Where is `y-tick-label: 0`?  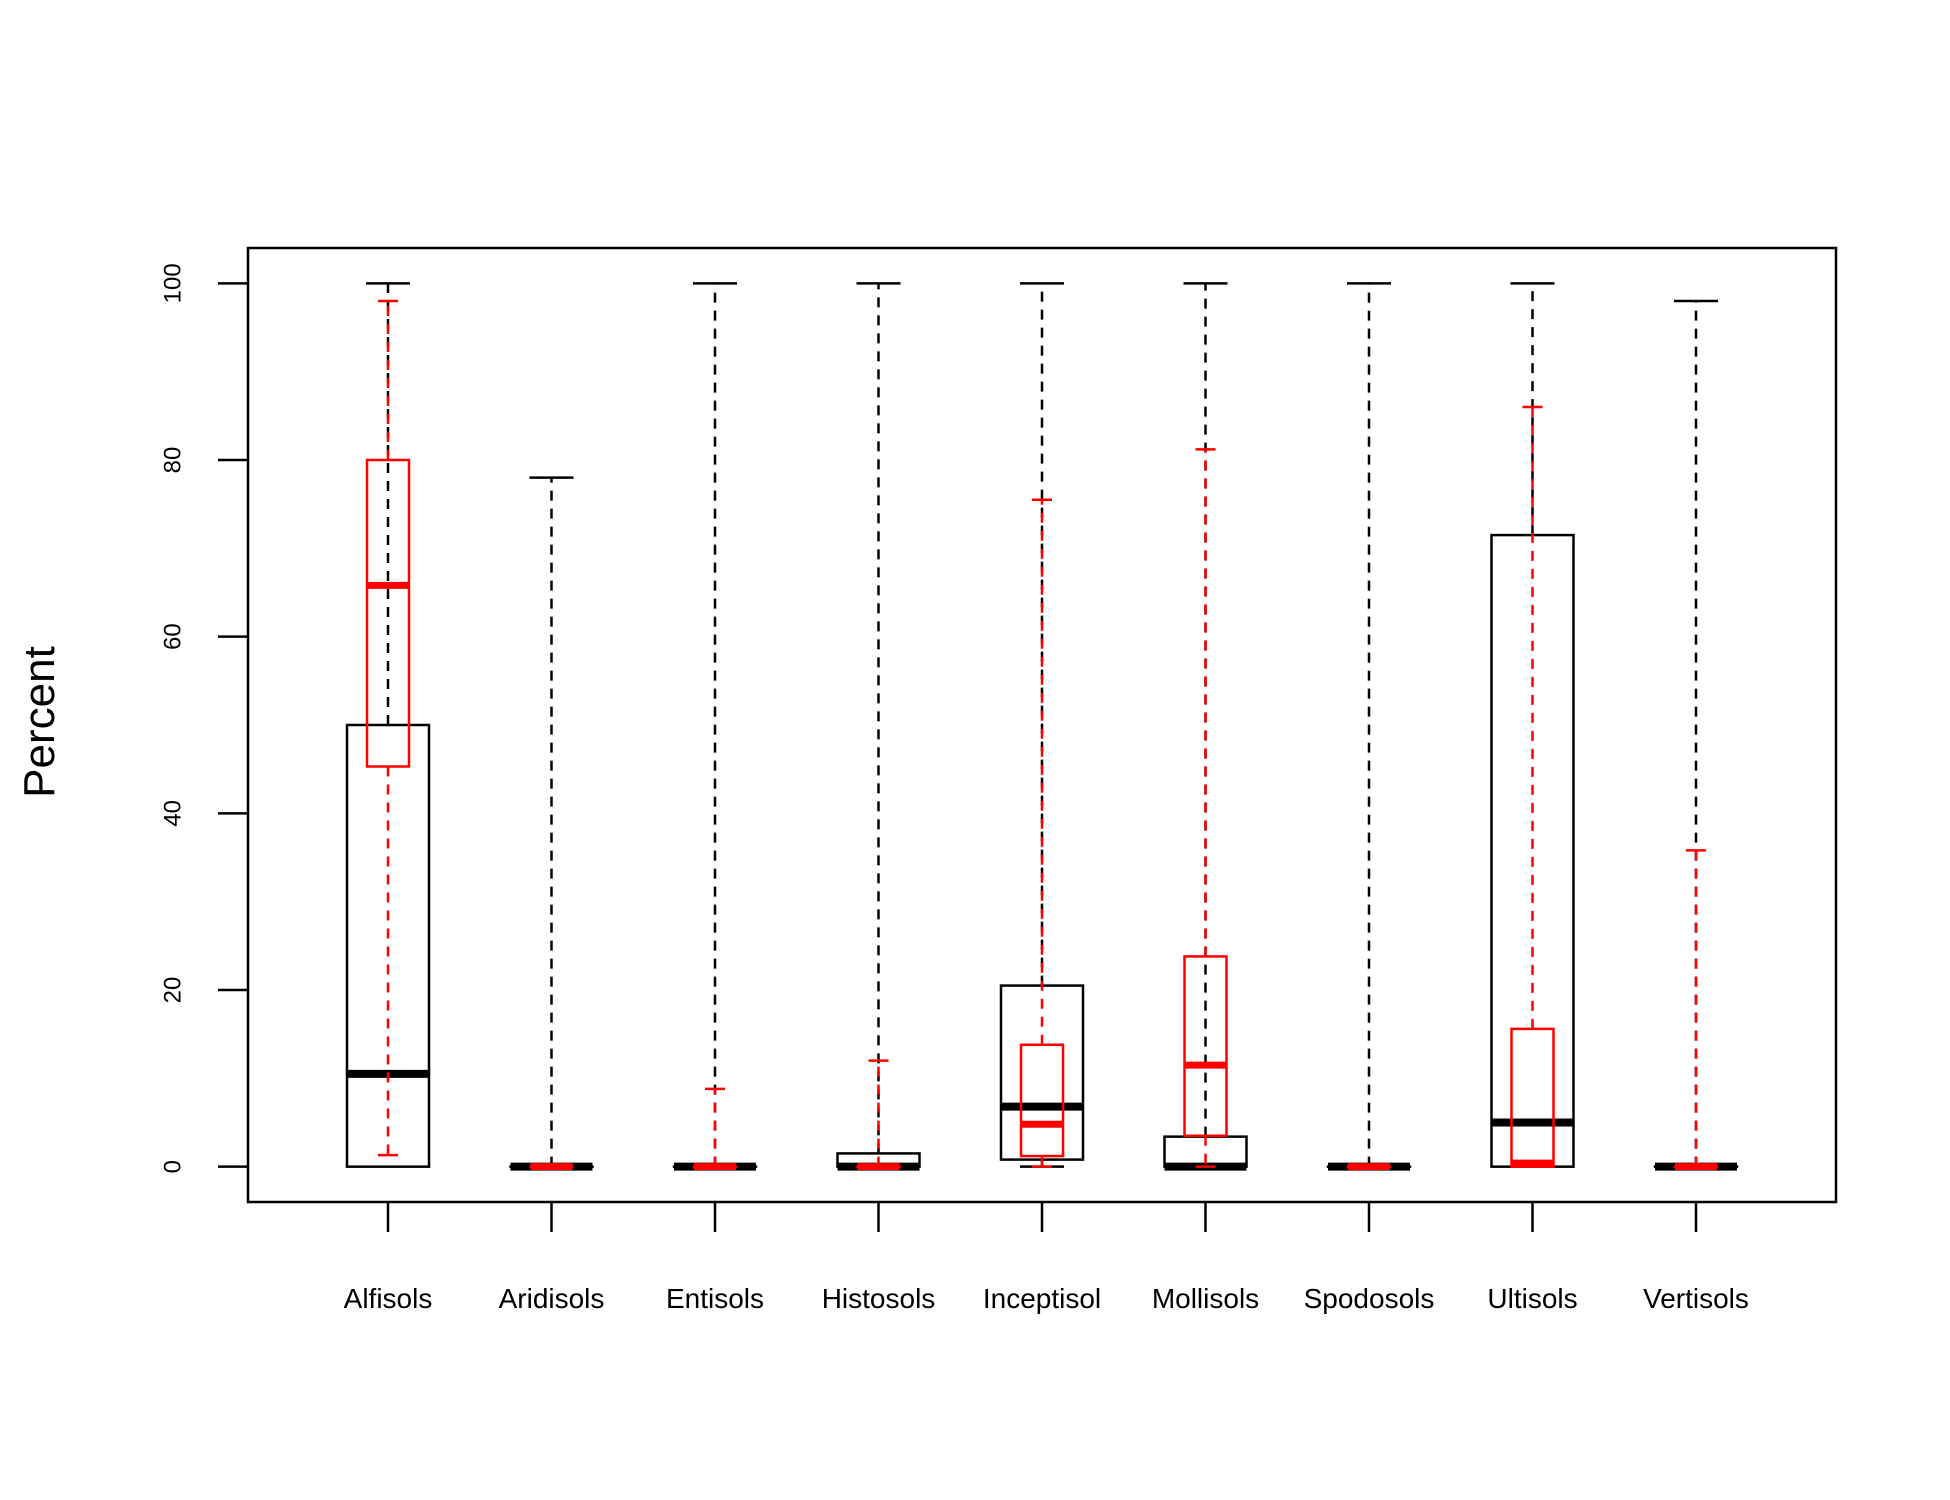
y-tick-label: 0 is located at coordinates (172, 1166).